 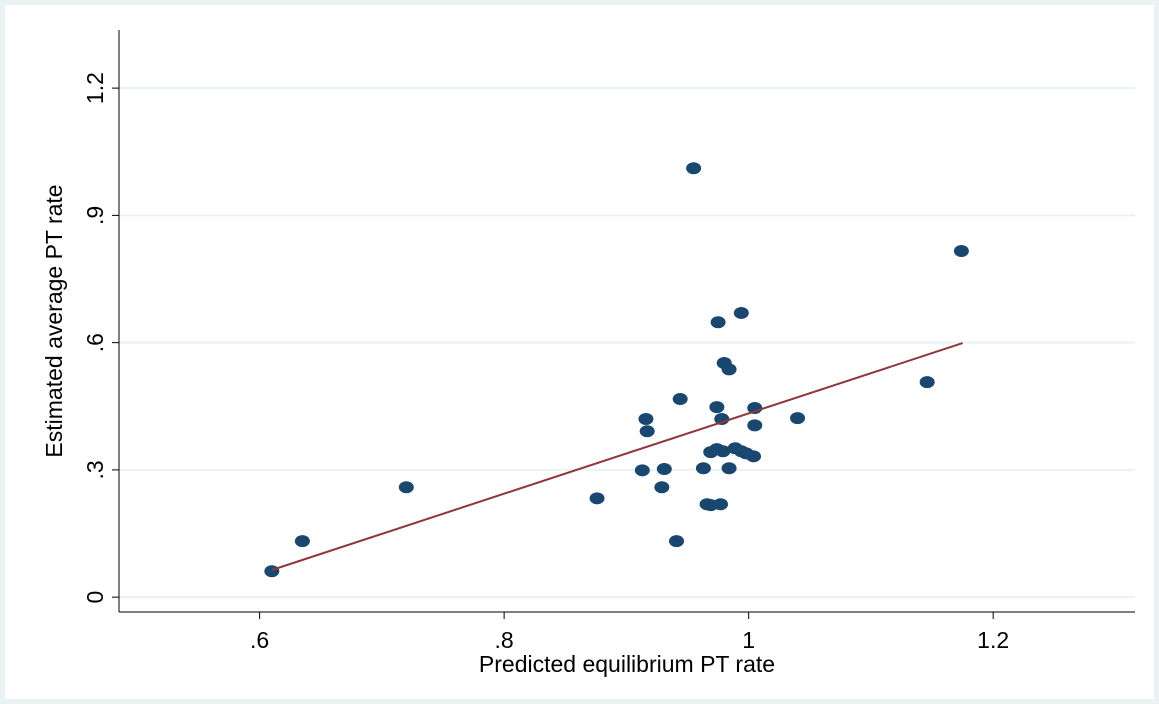 I want to click on x-tick-label: 1.2, so click(x=993, y=640).